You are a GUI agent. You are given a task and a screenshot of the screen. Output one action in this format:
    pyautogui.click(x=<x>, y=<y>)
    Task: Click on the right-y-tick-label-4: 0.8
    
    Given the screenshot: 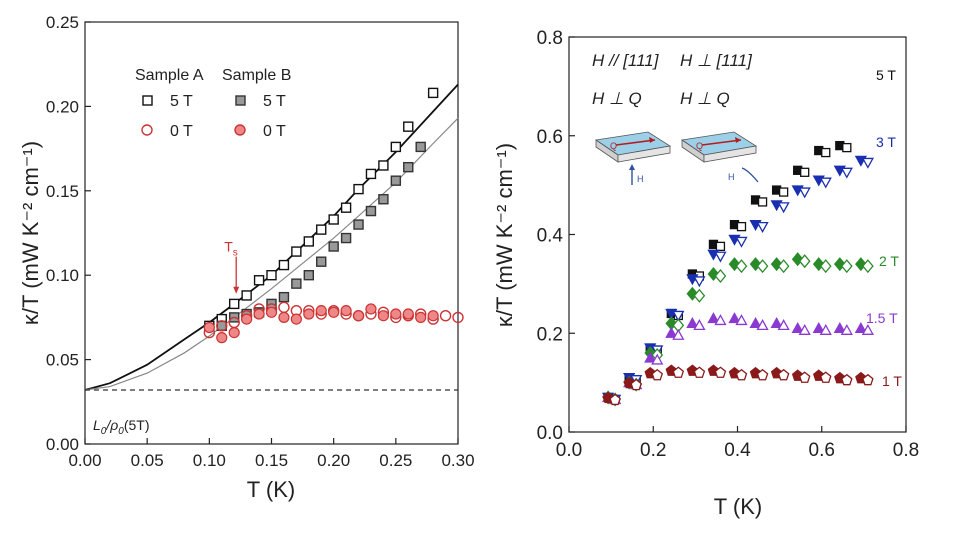 What is the action you would take?
    pyautogui.click(x=550, y=38)
    